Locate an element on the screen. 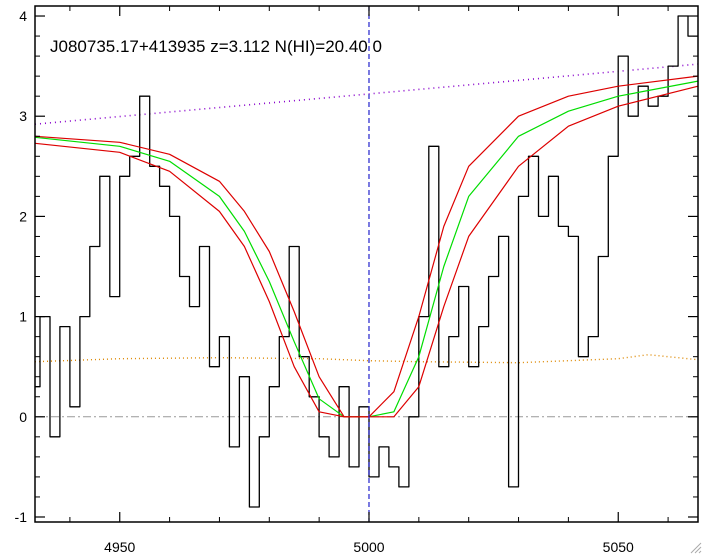  x-tick-label: 5050 is located at coordinates (618, 547).